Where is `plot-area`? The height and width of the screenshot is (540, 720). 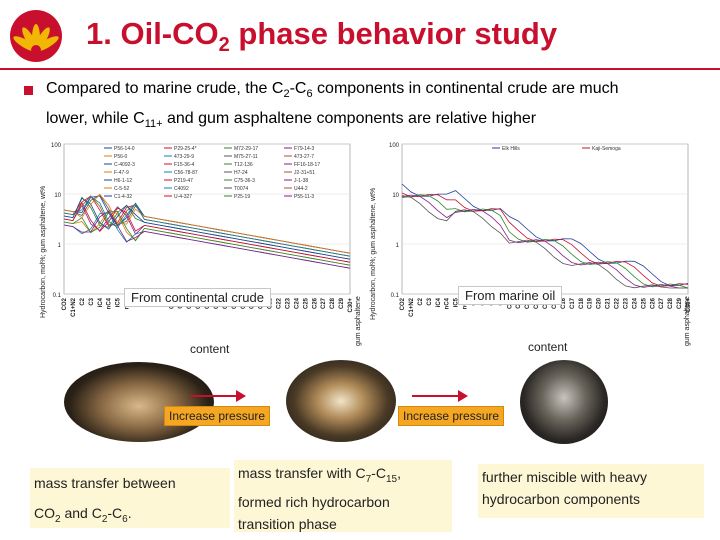
plot-area is located at coordinates (545, 219).